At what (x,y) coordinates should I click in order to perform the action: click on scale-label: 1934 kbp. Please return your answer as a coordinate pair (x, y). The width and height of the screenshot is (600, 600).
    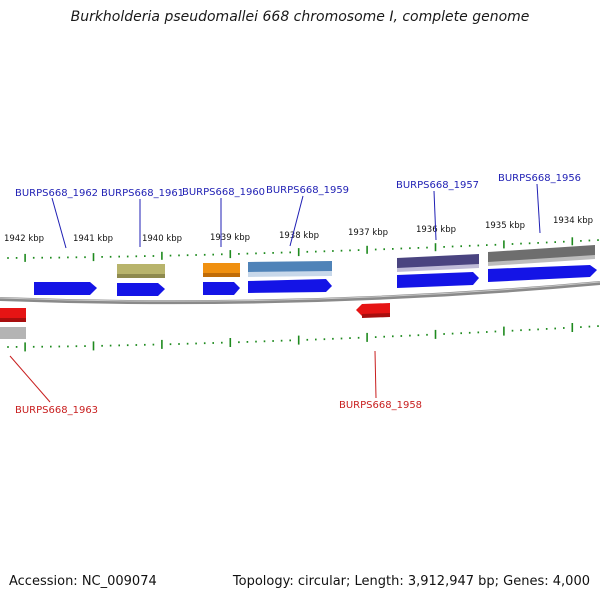
    Looking at the image, I should click on (573, 221).